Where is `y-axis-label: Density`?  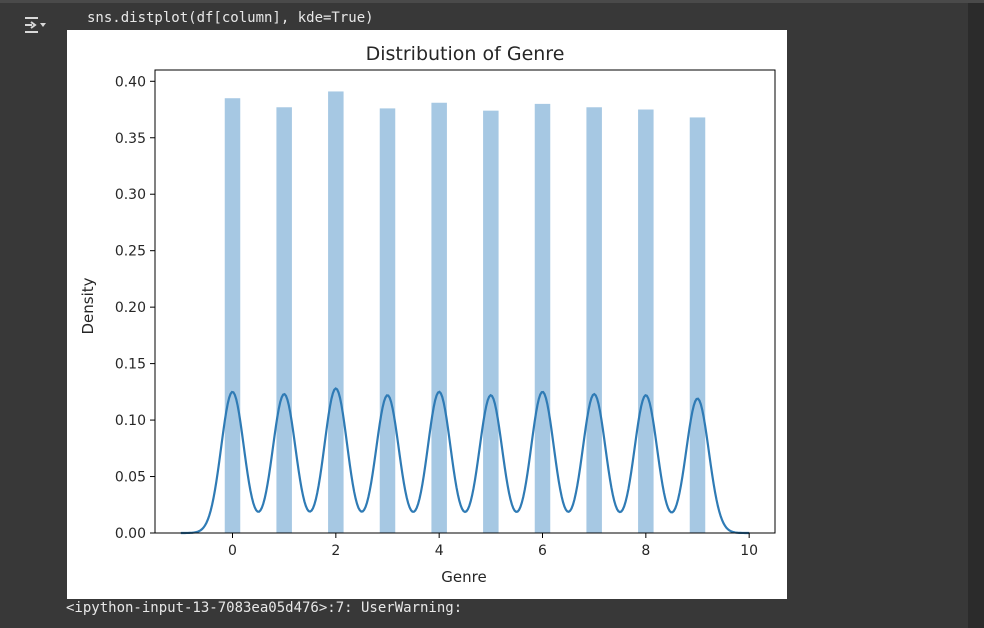
y-axis-label: Density is located at coordinates (88, 305).